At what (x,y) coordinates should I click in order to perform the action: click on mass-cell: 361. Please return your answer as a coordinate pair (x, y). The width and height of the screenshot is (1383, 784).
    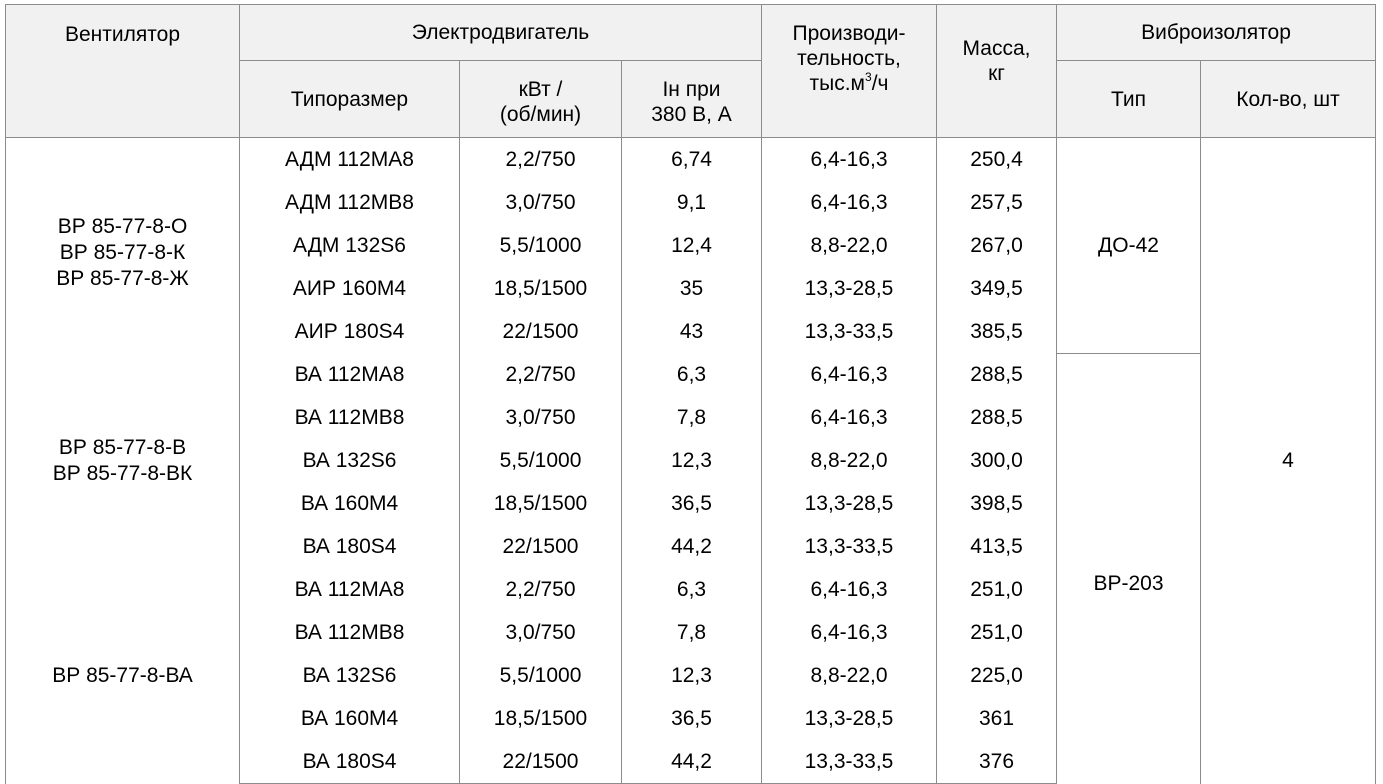
    Looking at the image, I should click on (996, 718).